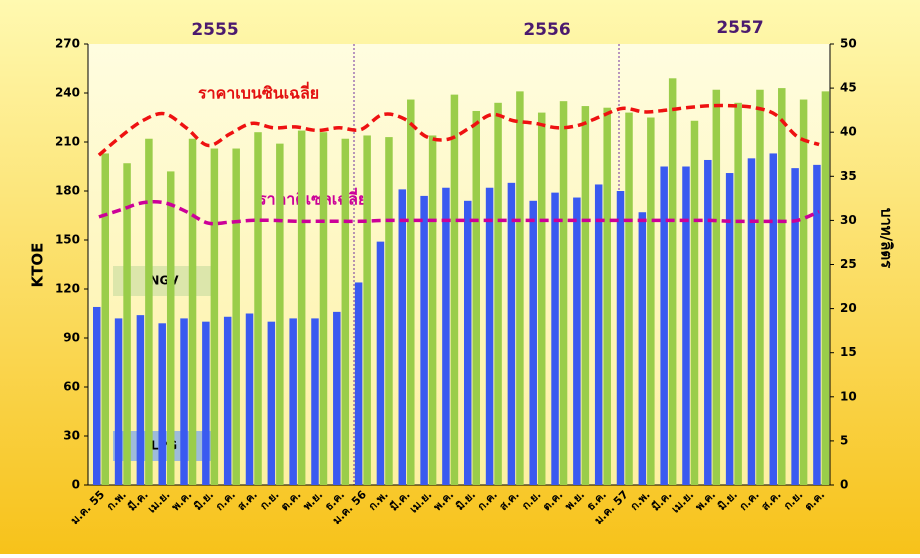 This screenshot has width=920, height=558. Describe the element at coordinates (67, 289) in the screenshot. I see `y-tick-label: 120` at that location.